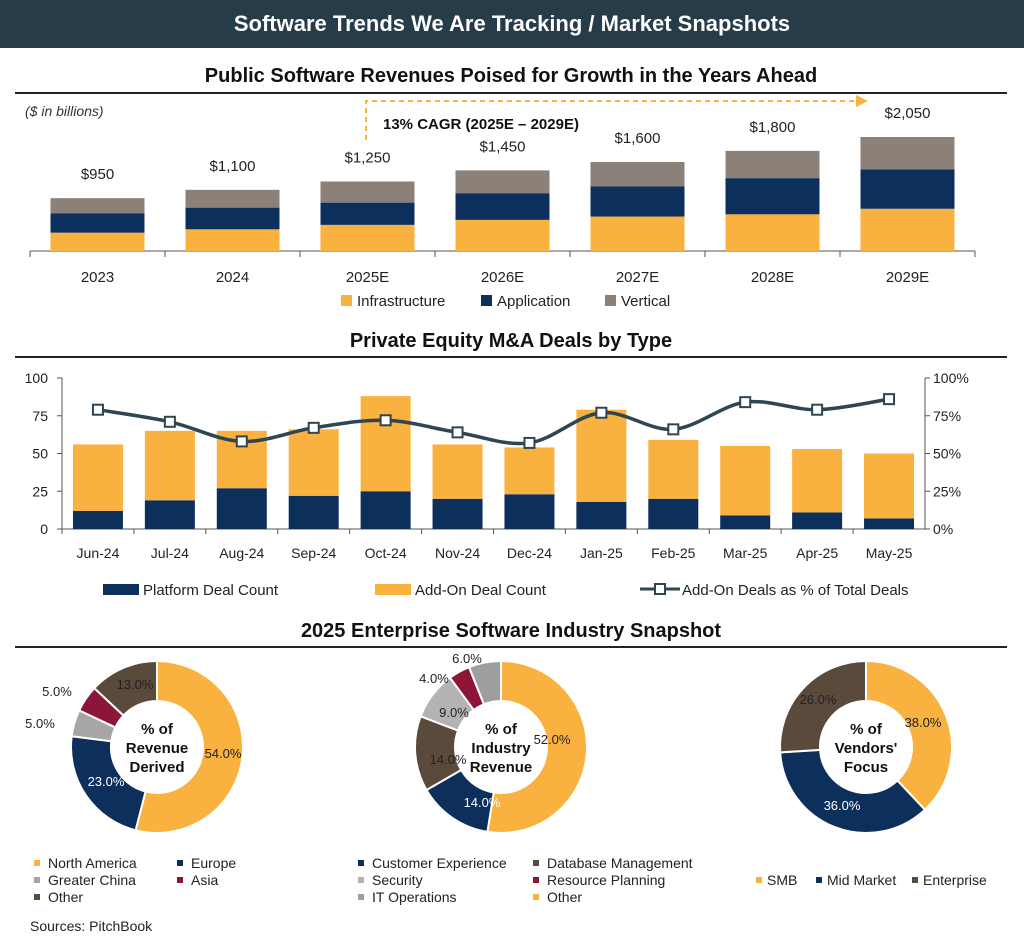  Describe the element at coordinates (536, 863) in the screenshot. I see `donut2-legend-swatch-database-management` at that location.